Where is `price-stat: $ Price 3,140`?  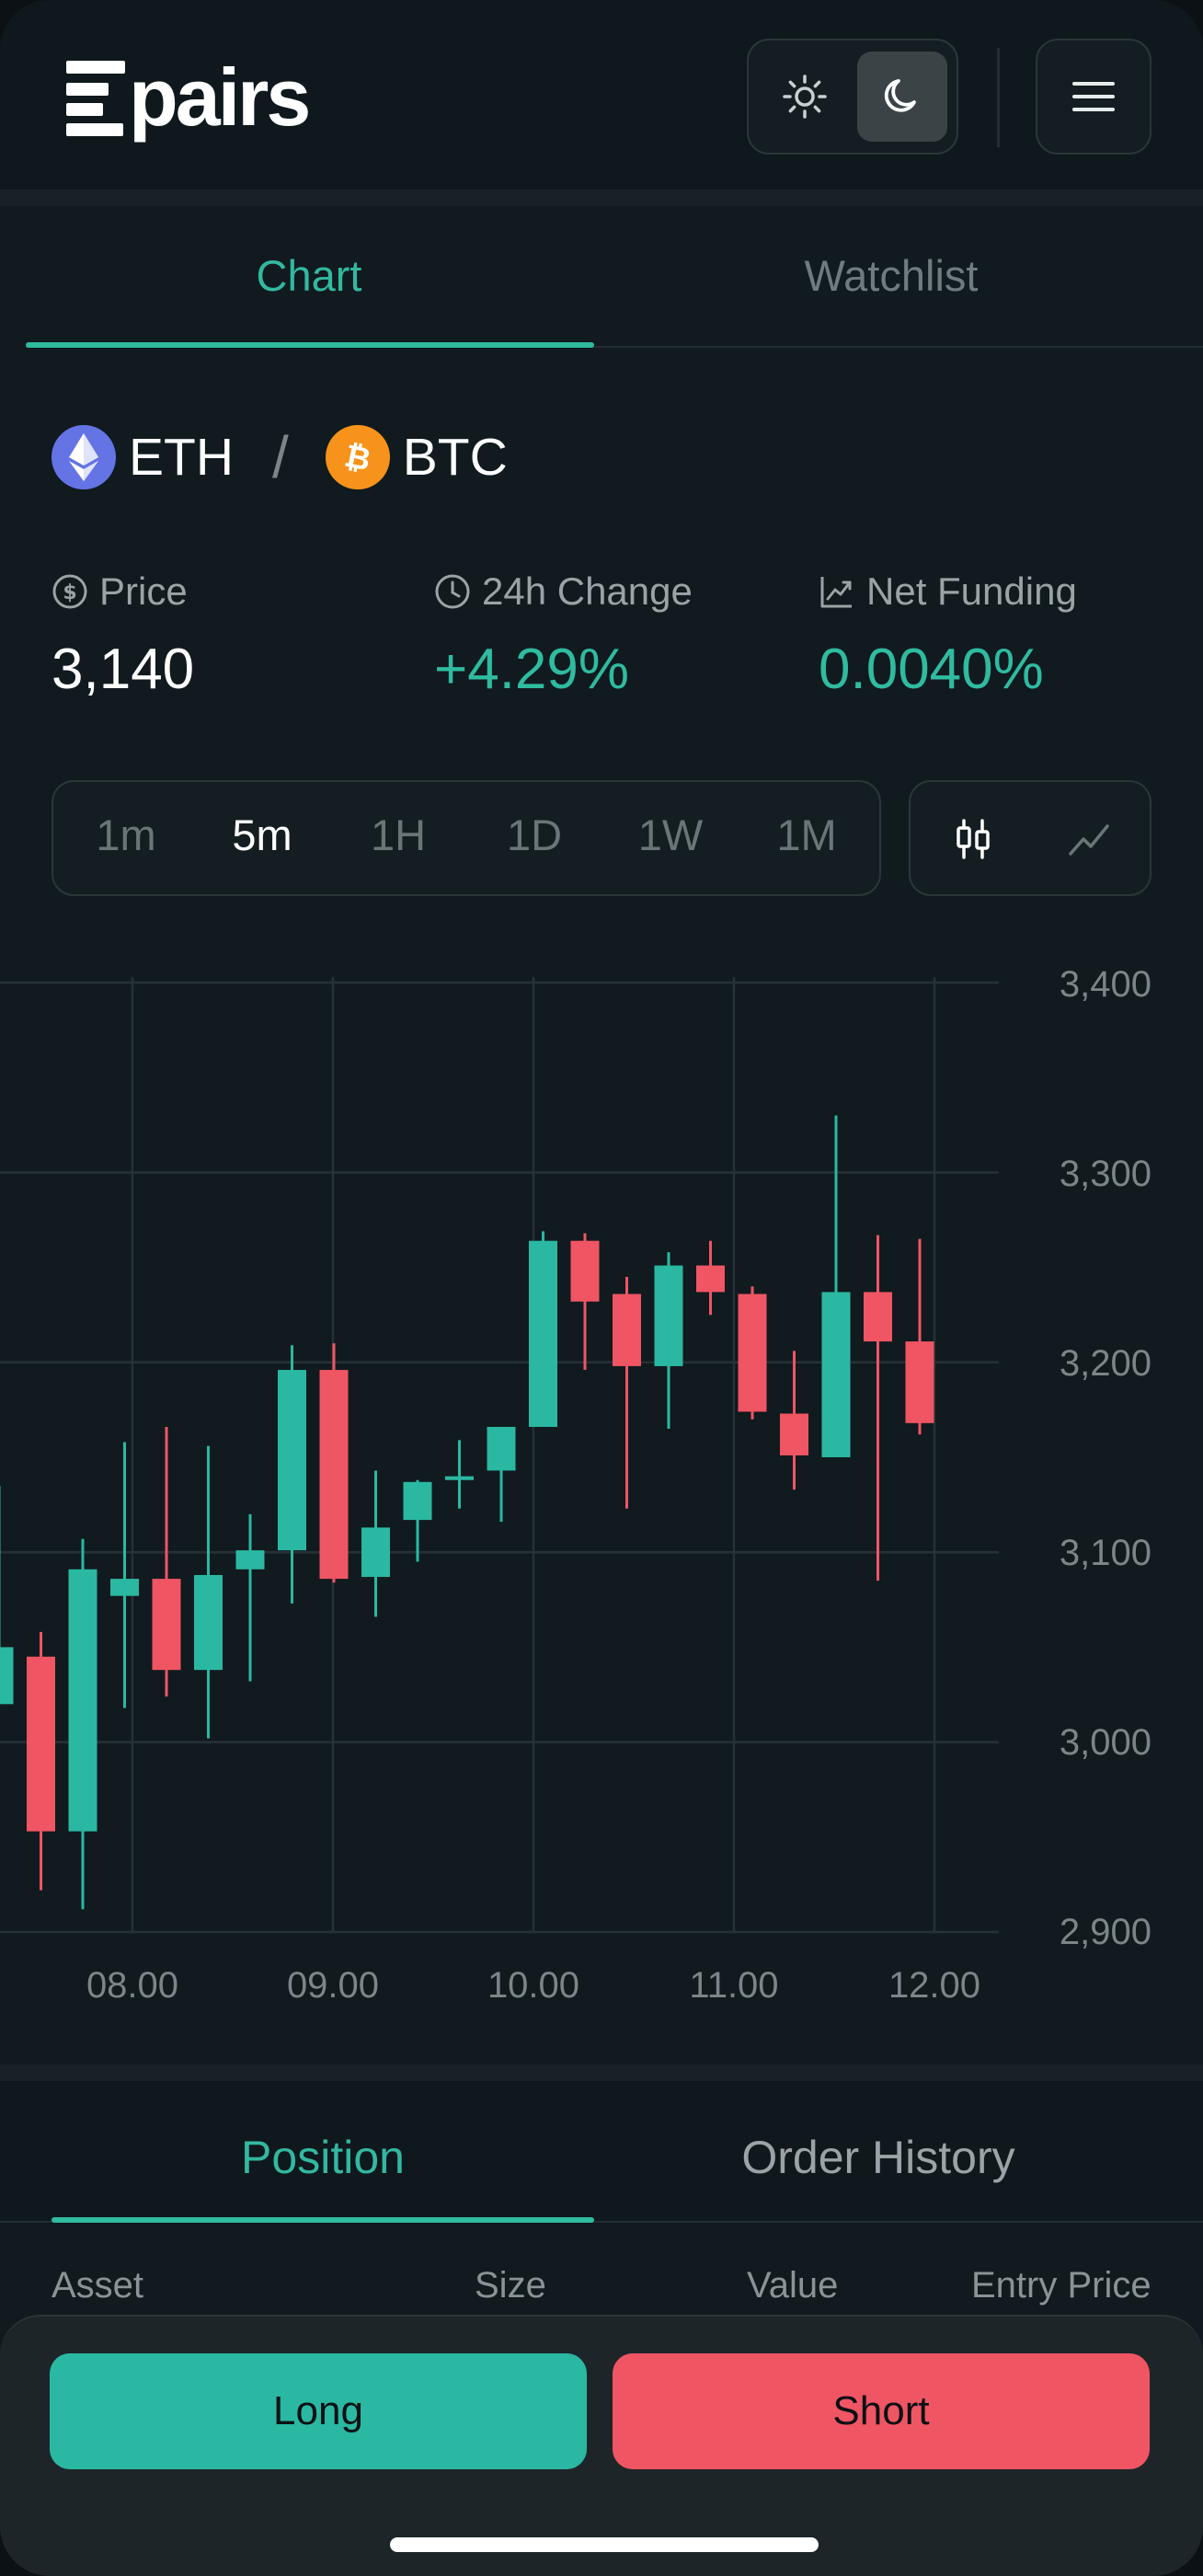 price-stat: $ Price 3,140 is located at coordinates (123, 632).